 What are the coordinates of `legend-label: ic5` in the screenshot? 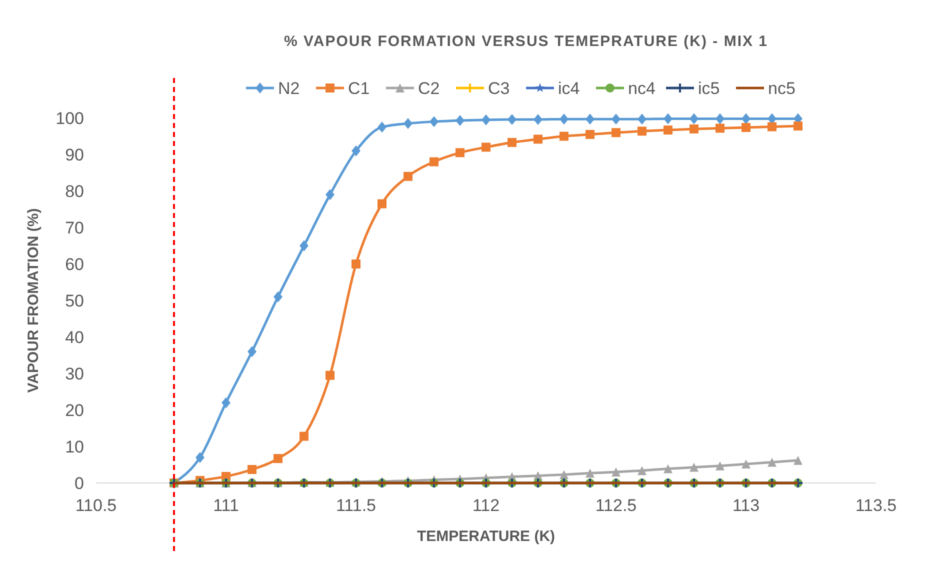 It's located at (709, 88).